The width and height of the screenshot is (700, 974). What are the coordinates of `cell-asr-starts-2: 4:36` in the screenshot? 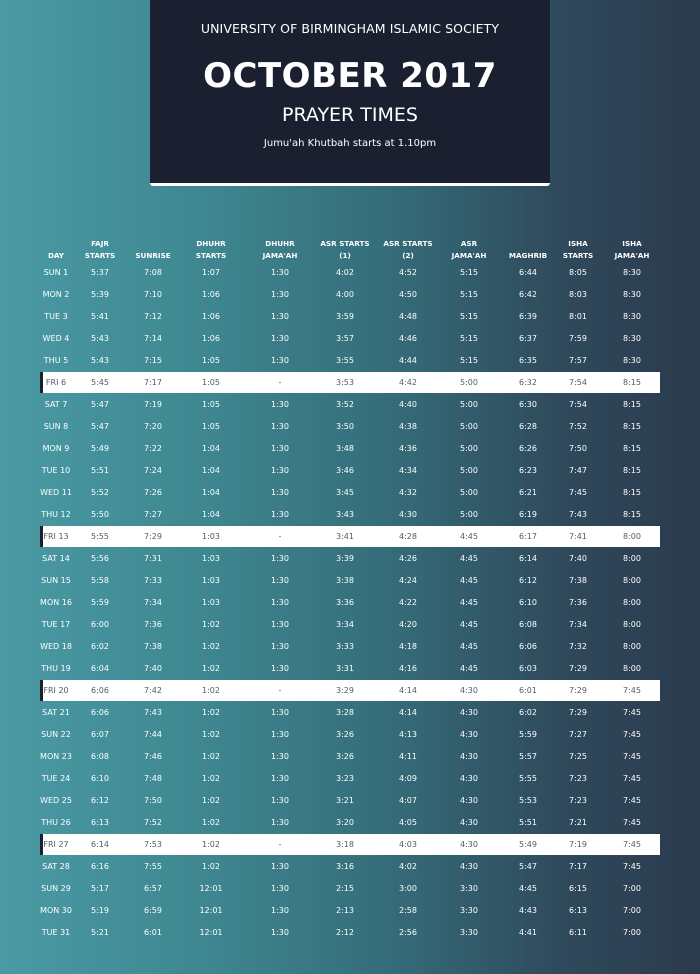 It's located at (408, 448).